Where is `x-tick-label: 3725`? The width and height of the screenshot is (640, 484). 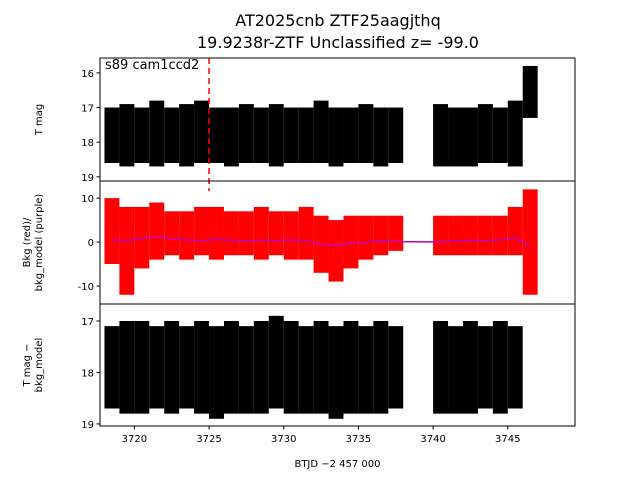
x-tick-label: 3725 is located at coordinates (208, 439).